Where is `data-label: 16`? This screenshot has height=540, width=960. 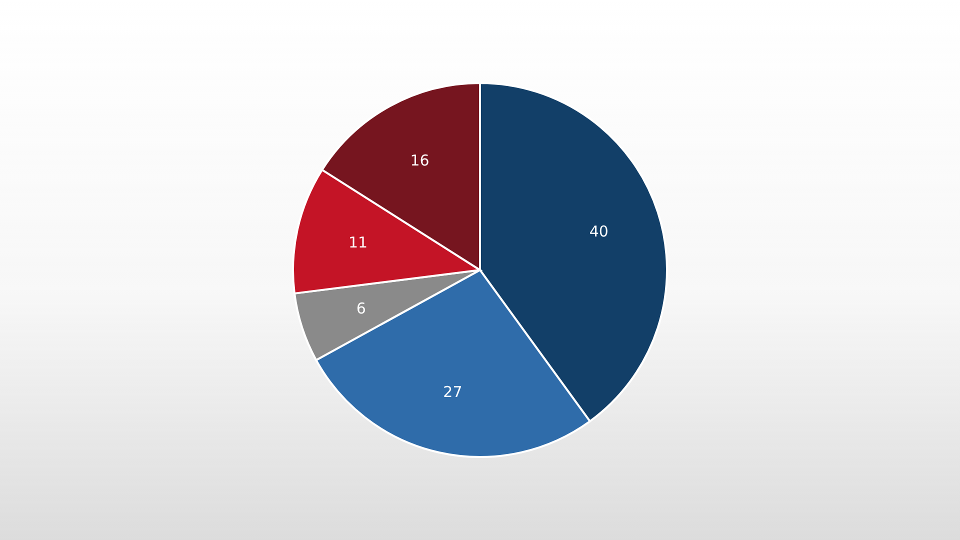 data-label: 16 is located at coordinates (420, 160).